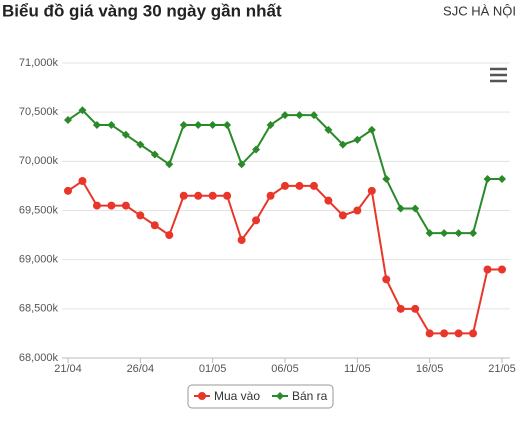 The image size is (520, 428). I want to click on y-tick-label: 69,000k, so click(39, 260).